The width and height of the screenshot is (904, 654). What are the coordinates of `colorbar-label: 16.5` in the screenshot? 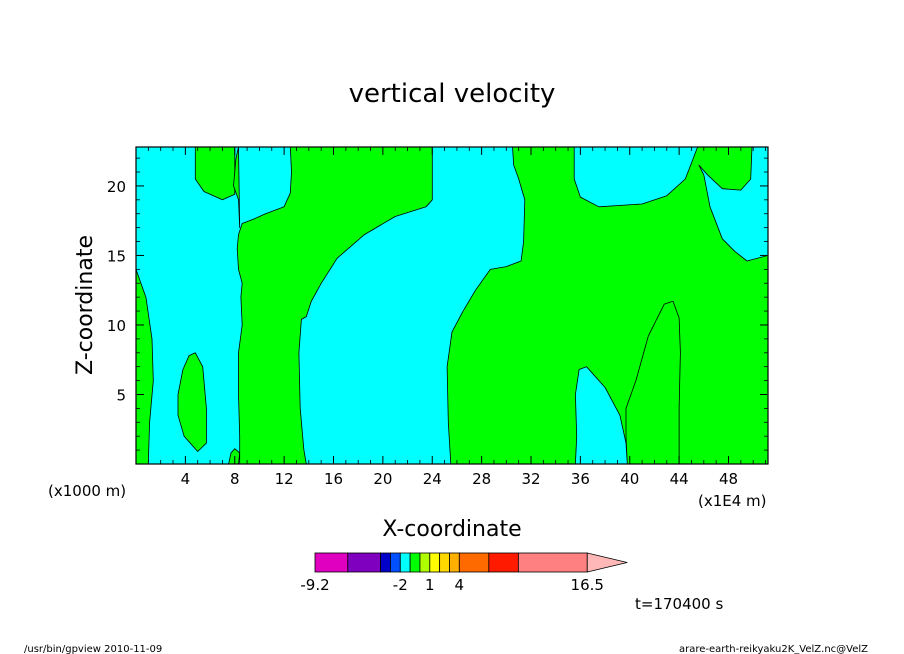 It's located at (587, 585).